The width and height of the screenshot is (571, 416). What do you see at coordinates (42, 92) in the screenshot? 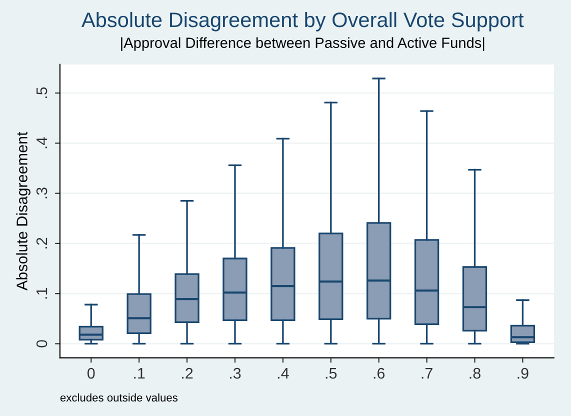
I see `y-tick-label: .5` at bounding box center [42, 92].